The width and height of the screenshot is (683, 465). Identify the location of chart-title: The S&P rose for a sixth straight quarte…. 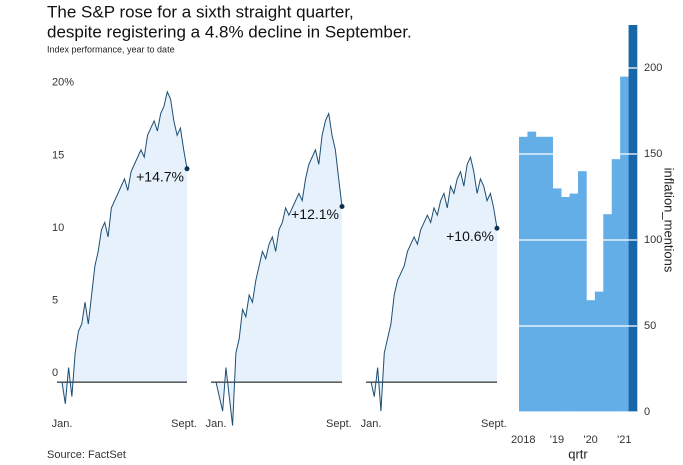
(200, 11).